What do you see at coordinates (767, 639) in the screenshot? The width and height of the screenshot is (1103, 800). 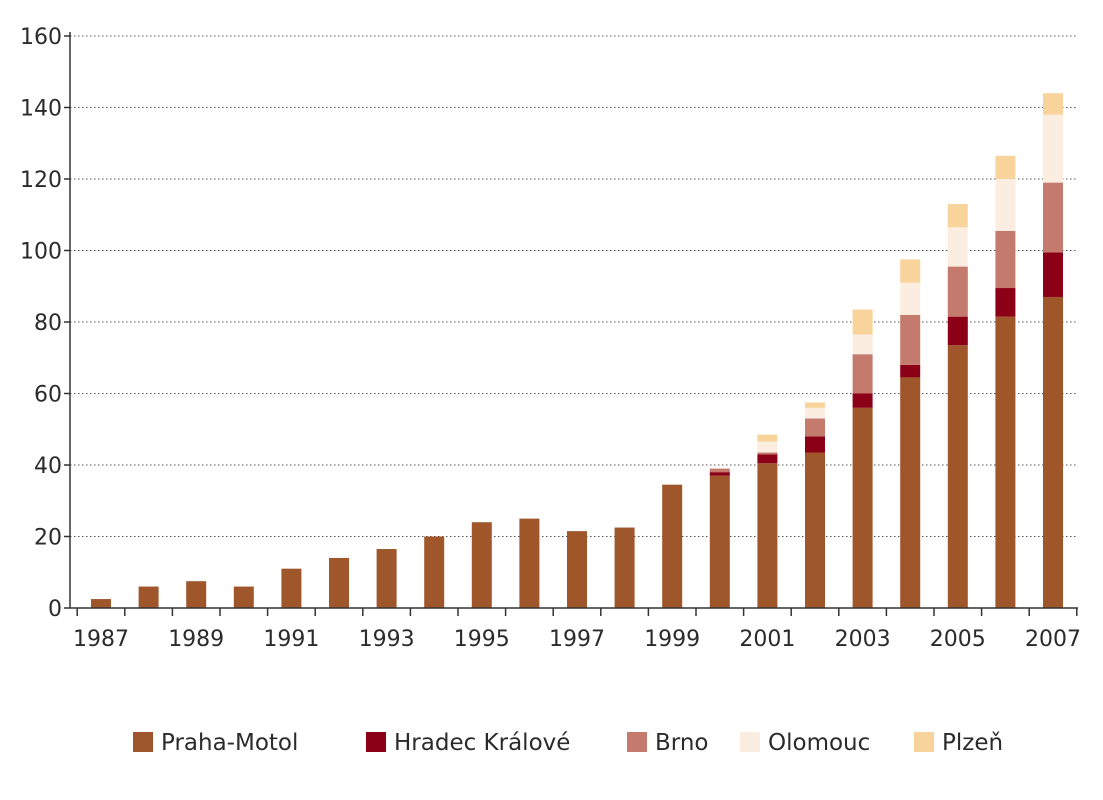 I see `x-tick-label: 2001` at bounding box center [767, 639].